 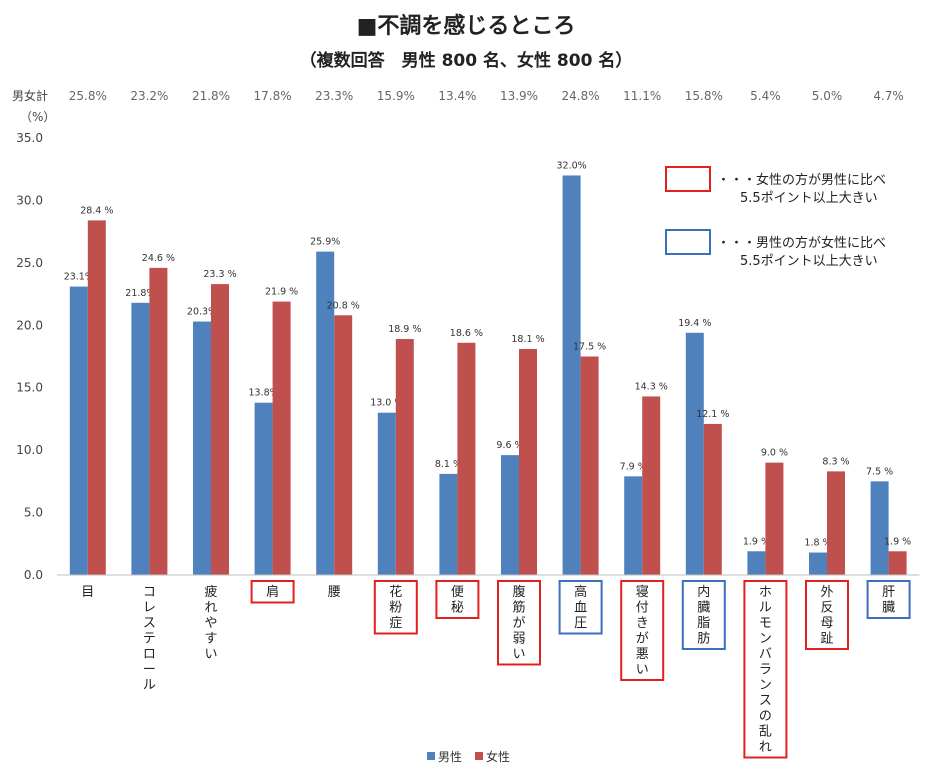 I want to click on data-label-male: 1.8 %, so click(x=817, y=543).